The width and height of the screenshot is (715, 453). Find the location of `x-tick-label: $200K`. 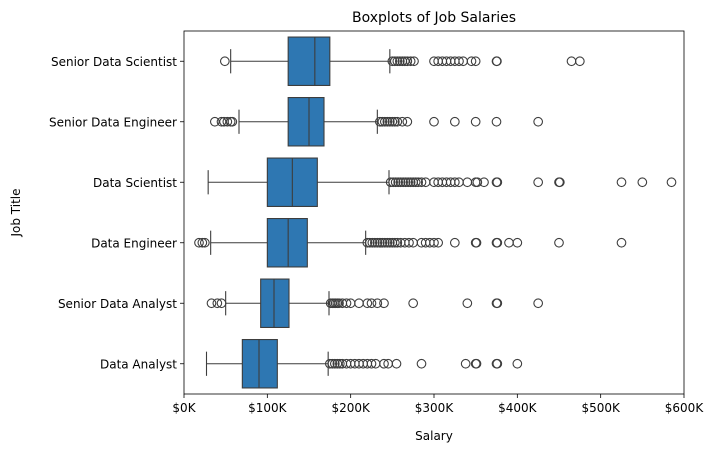

x-tick-label: $200K is located at coordinates (351, 408).